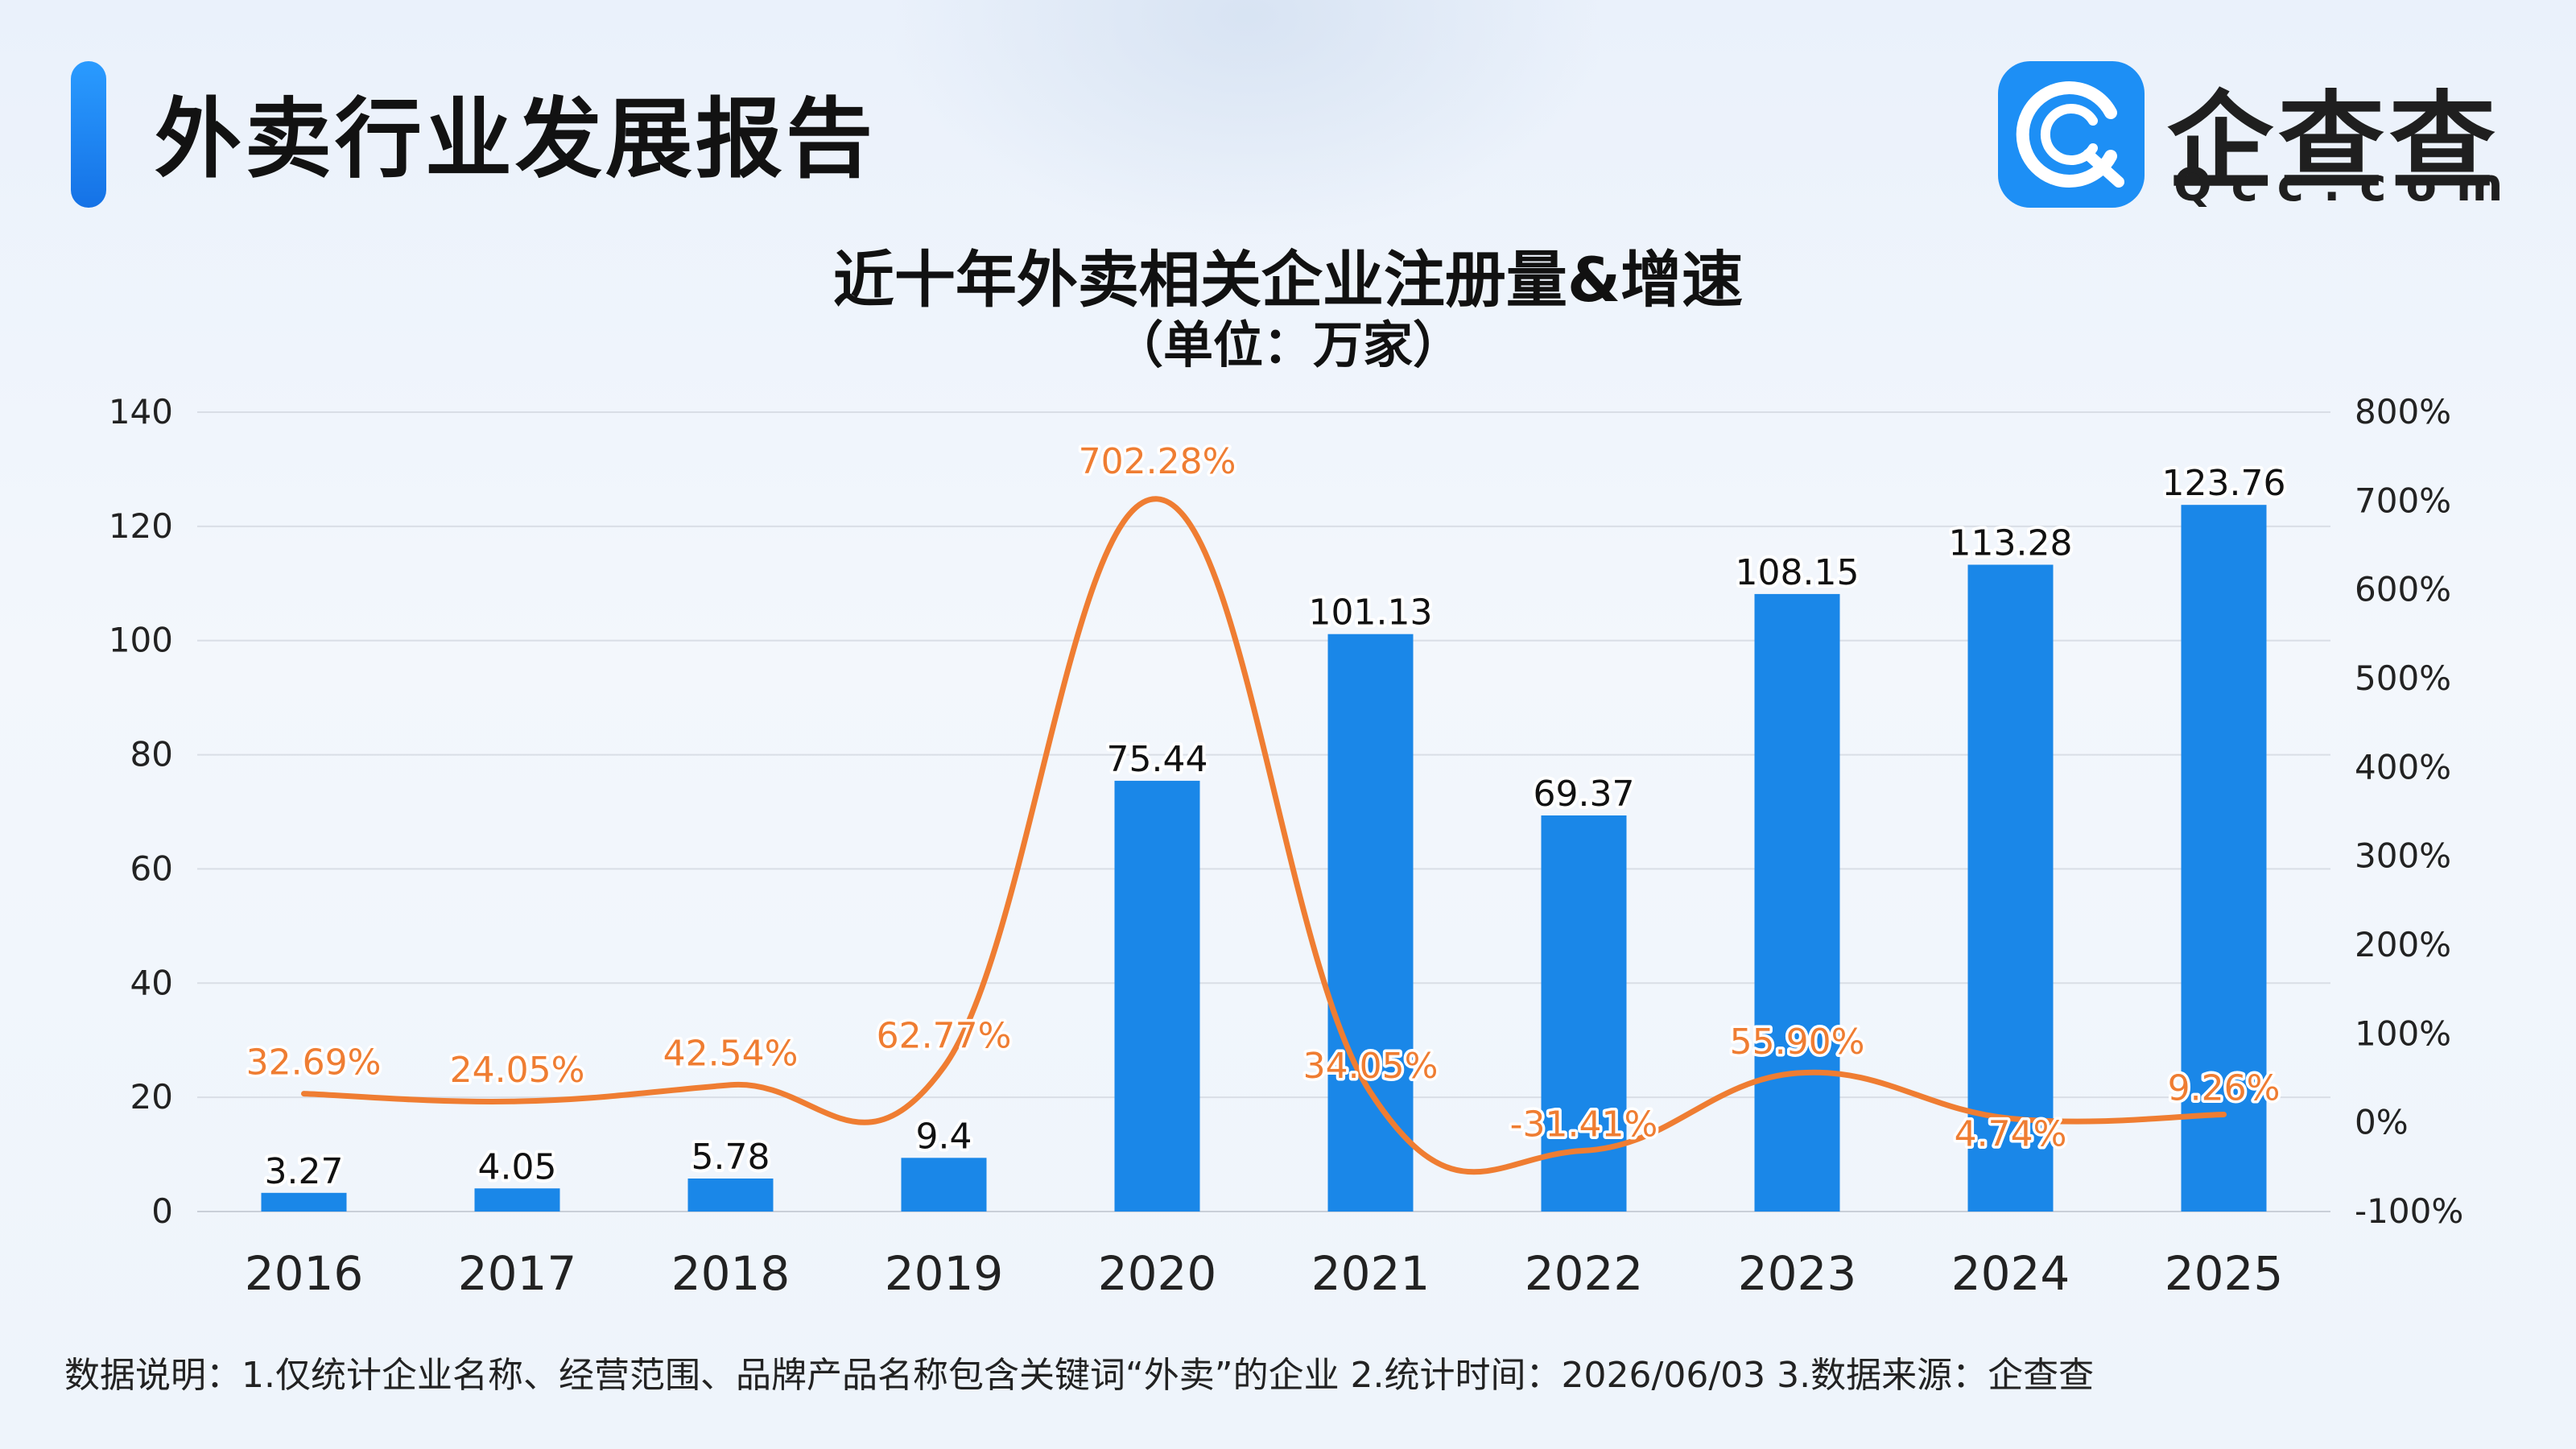 The height and width of the screenshot is (1449, 2576). What do you see at coordinates (314, 1063) in the screenshot?
I see `growth-value-label: 32.69%` at bounding box center [314, 1063].